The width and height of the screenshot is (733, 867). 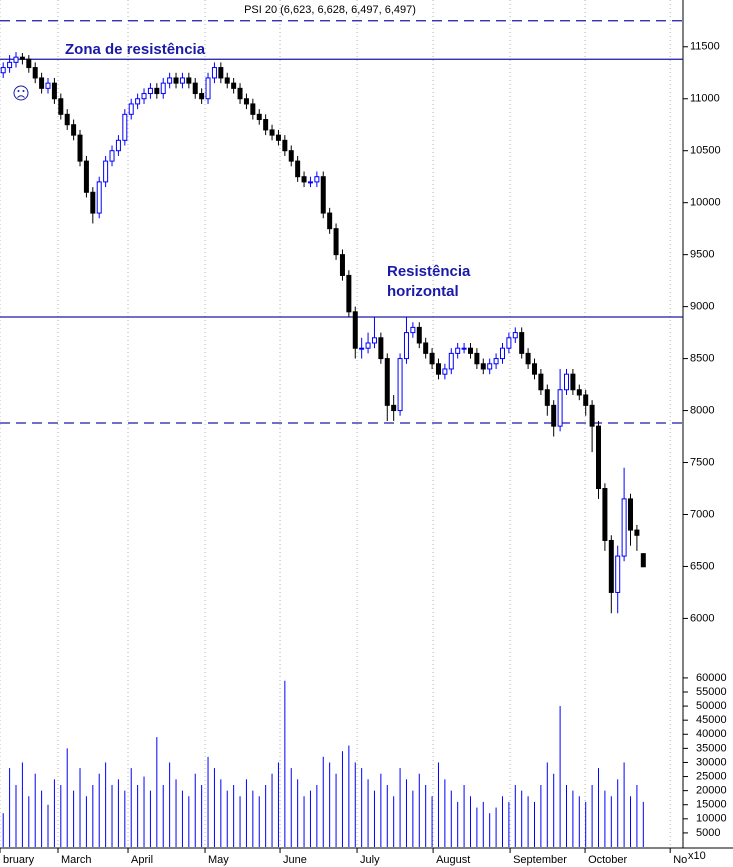 What do you see at coordinates (705, 203) in the screenshot?
I see `y-tick-label: 10000` at bounding box center [705, 203].